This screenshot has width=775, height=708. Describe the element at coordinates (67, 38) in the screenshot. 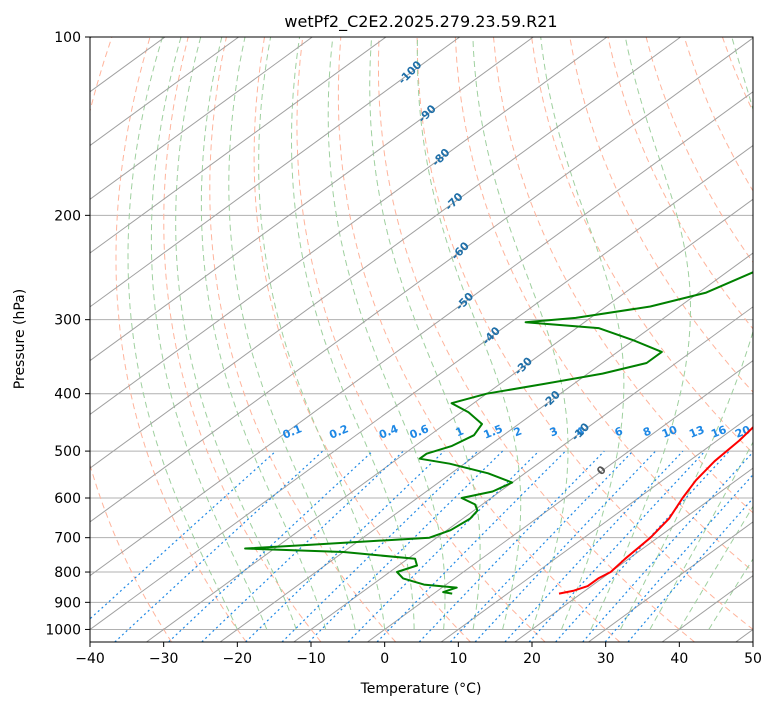

I see `y-tick-label: 100` at that location.